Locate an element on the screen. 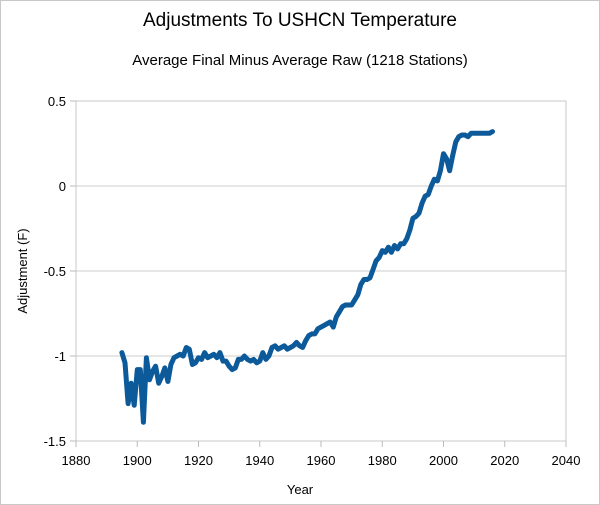 Image resolution: width=600 pixels, height=505 pixels. chart-title: Adjustments To USHCN Temperature is located at coordinates (300, 20).